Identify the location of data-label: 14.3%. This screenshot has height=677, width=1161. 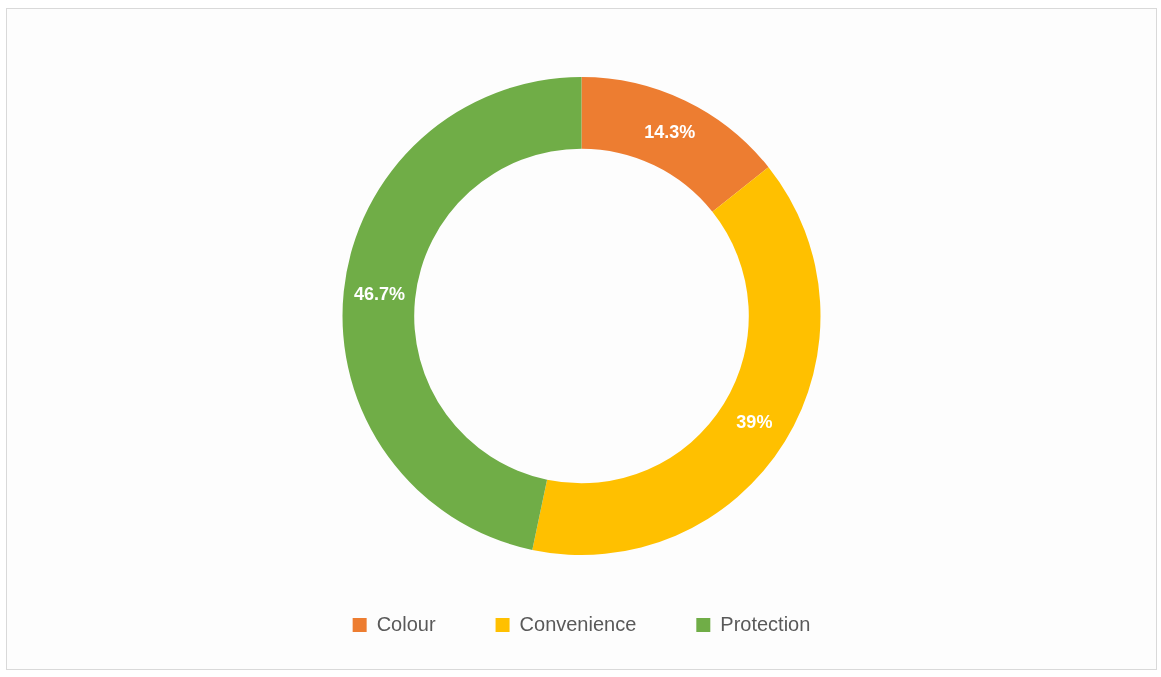
(670, 131).